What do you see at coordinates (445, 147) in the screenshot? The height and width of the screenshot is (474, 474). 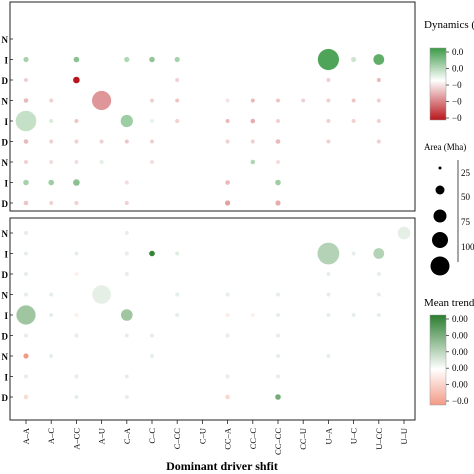 I see `area-legend-title: Area (Mha)` at bounding box center [445, 147].